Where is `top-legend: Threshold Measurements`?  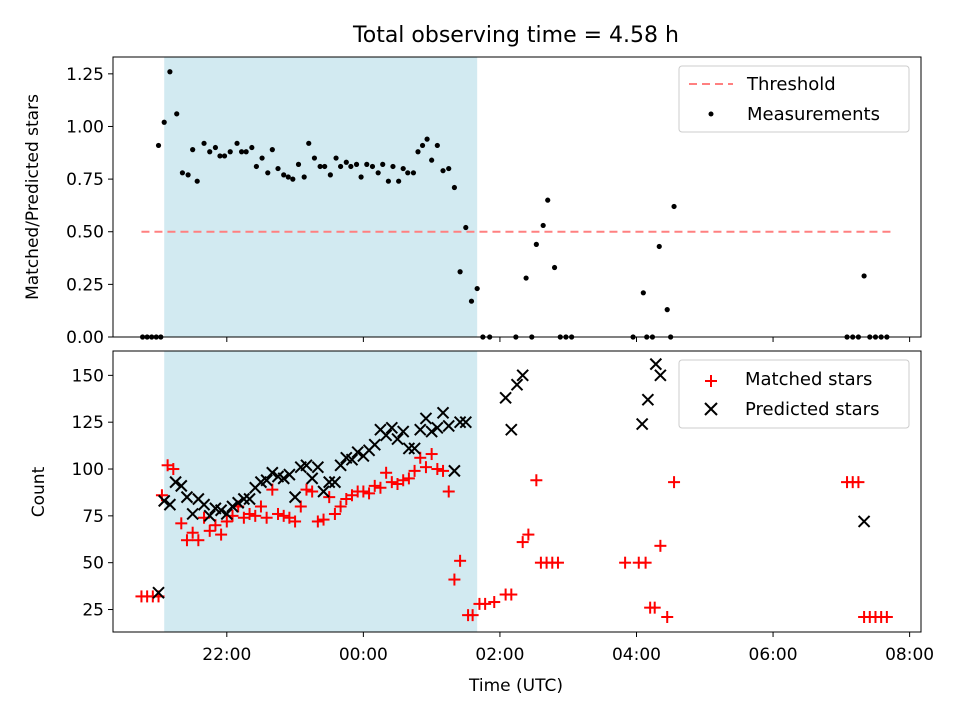
top-legend: Threshold Measurements is located at coordinates (794, 99).